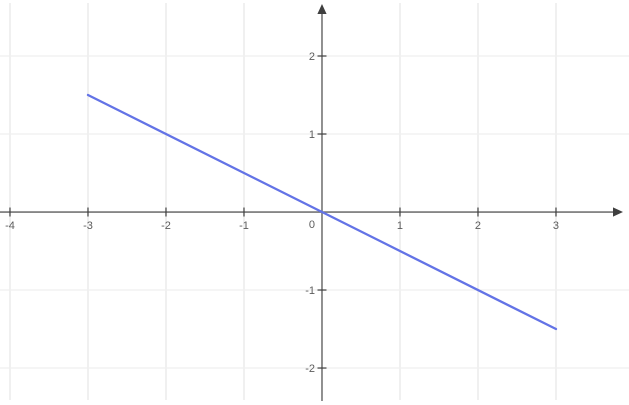 This screenshot has height=405, width=629. I want to click on y-tick-label: -1, so click(310, 291).